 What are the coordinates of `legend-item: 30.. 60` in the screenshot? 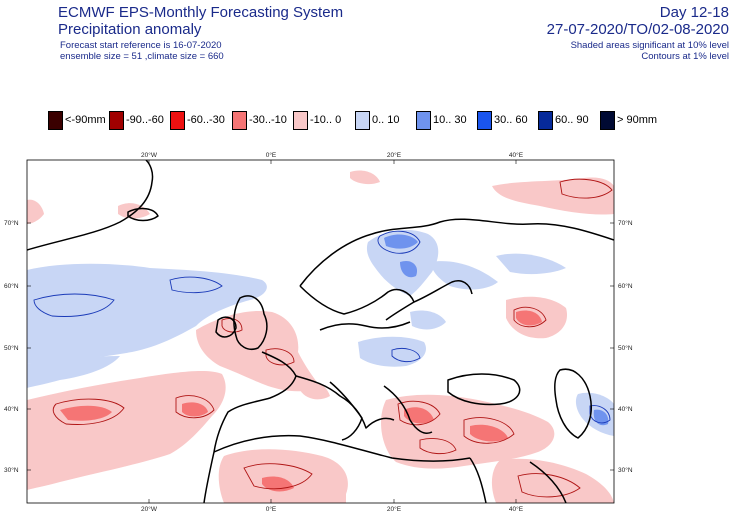 It's located at (502, 120).